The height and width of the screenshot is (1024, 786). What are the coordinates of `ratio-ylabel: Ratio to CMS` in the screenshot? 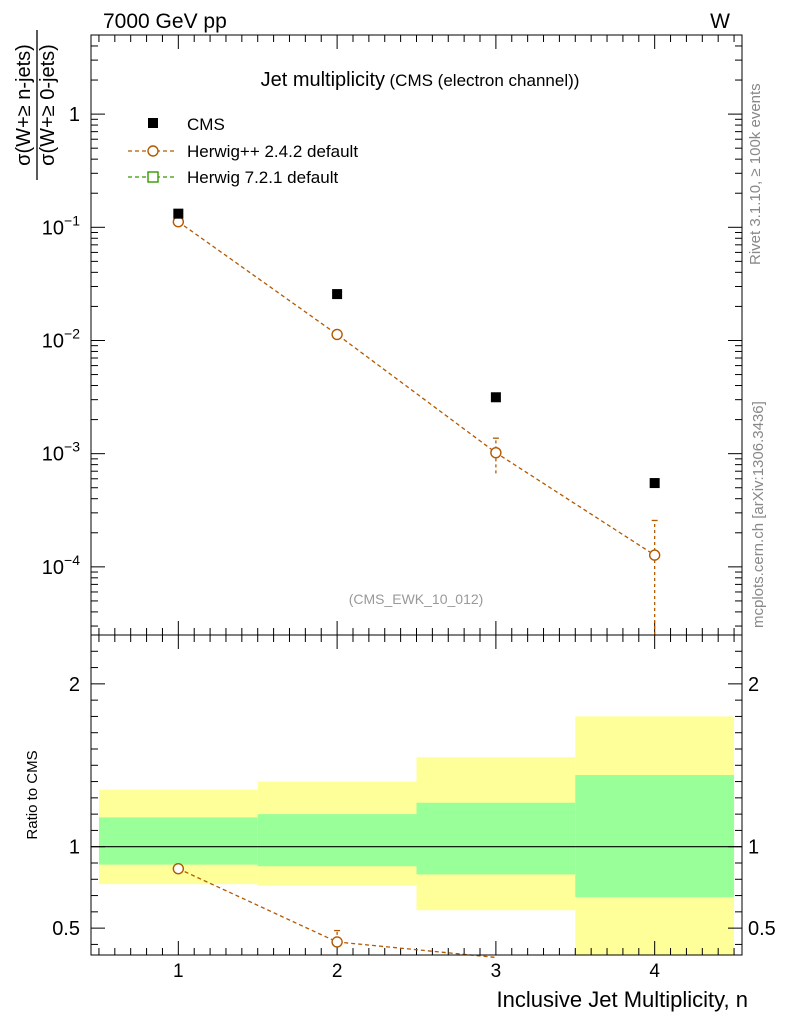 It's located at (32, 794).